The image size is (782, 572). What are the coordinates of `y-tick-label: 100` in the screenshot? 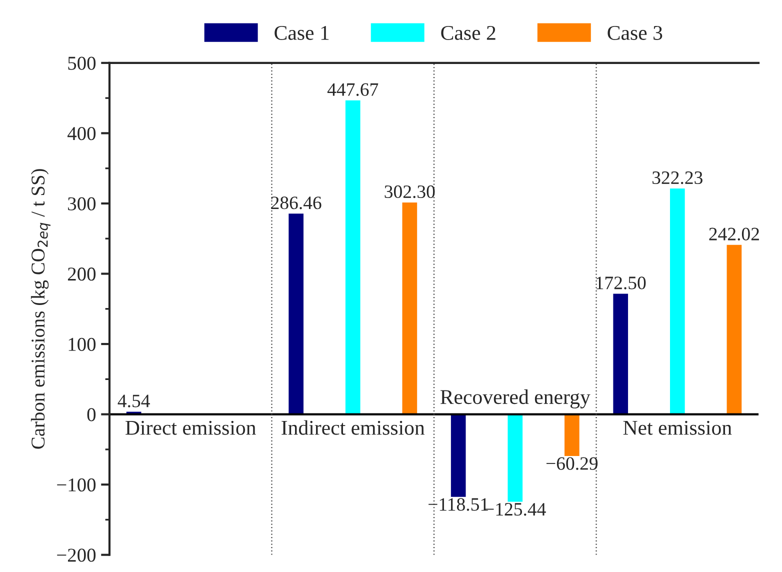 It's located at (82, 344).